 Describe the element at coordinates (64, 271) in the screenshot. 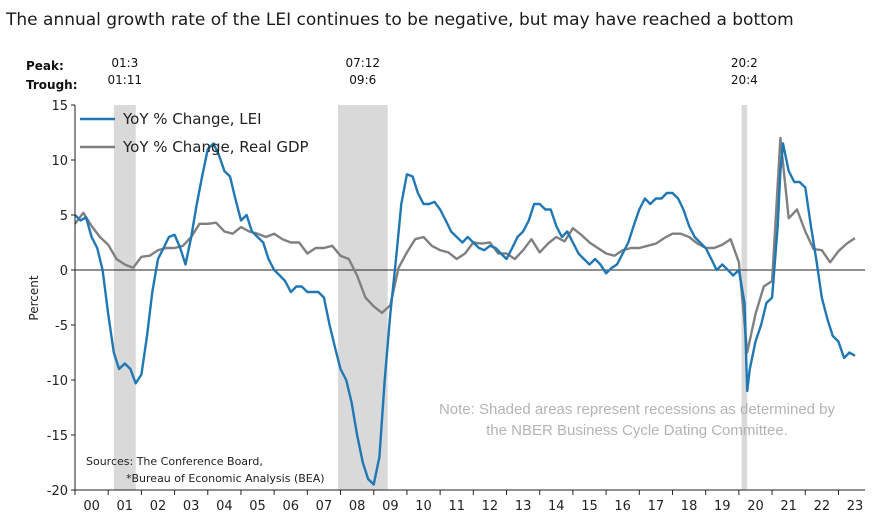

I see `y-tick-label-3: 0` at that location.